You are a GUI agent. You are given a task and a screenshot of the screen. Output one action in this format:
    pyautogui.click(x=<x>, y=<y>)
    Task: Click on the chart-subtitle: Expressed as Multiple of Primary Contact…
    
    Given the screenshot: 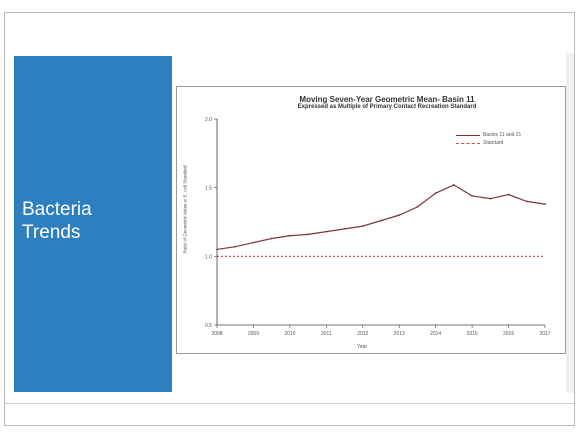 What is the action you would take?
    pyautogui.click(x=387, y=107)
    